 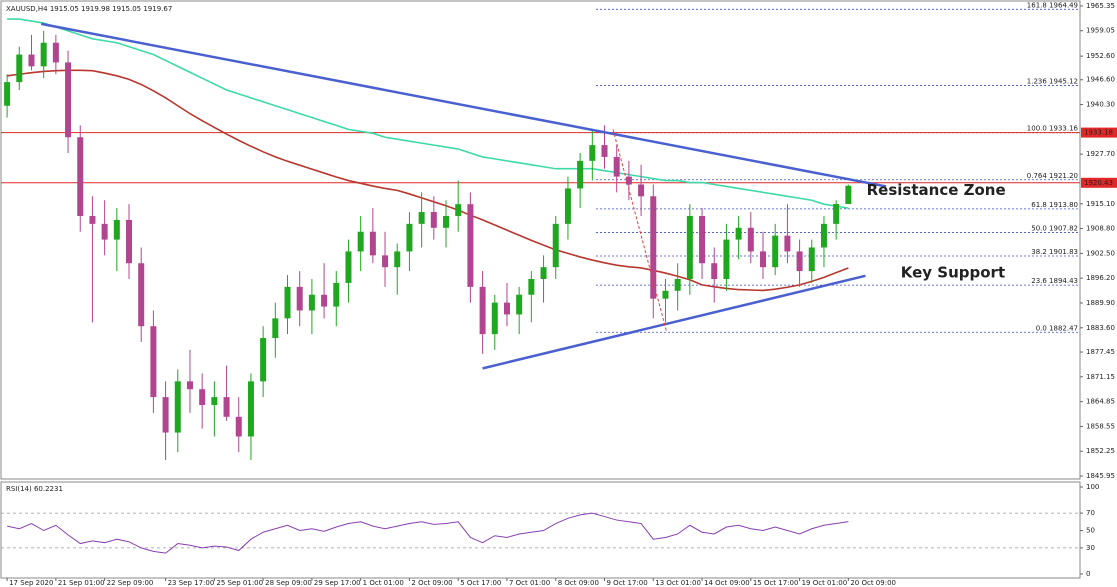 What do you see at coordinates (239, 583) in the screenshot?
I see `x-tick-label: 25 Sep 01:00` at bounding box center [239, 583].